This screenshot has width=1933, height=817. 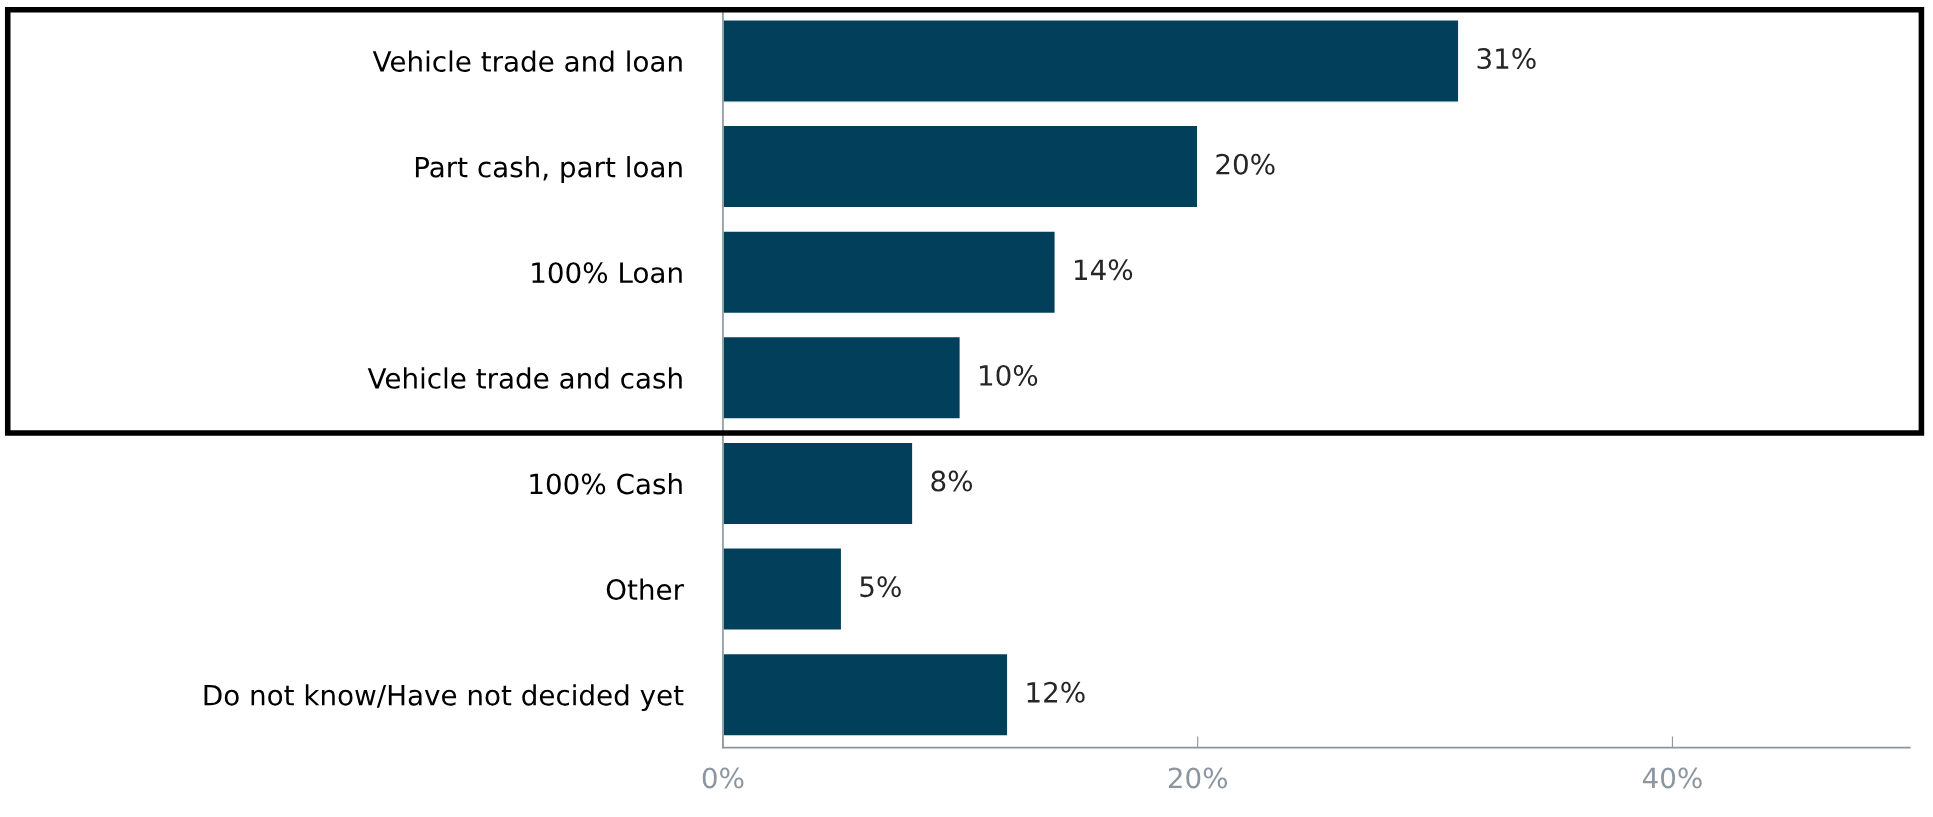 I want to click on y-tick-label: 100% Cash, so click(x=606, y=483).